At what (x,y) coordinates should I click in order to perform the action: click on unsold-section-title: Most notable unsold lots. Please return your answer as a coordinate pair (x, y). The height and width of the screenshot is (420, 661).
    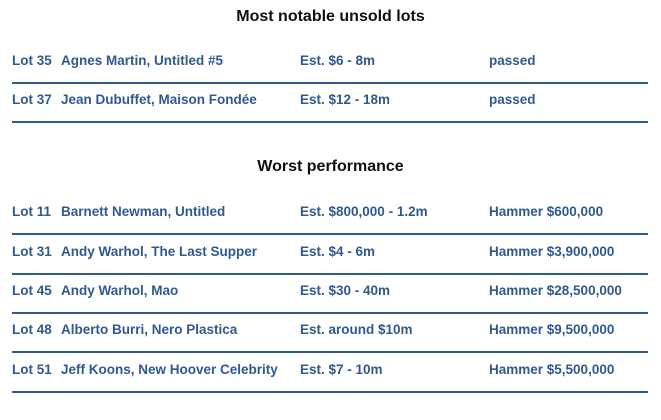
    Looking at the image, I should click on (330, 16).